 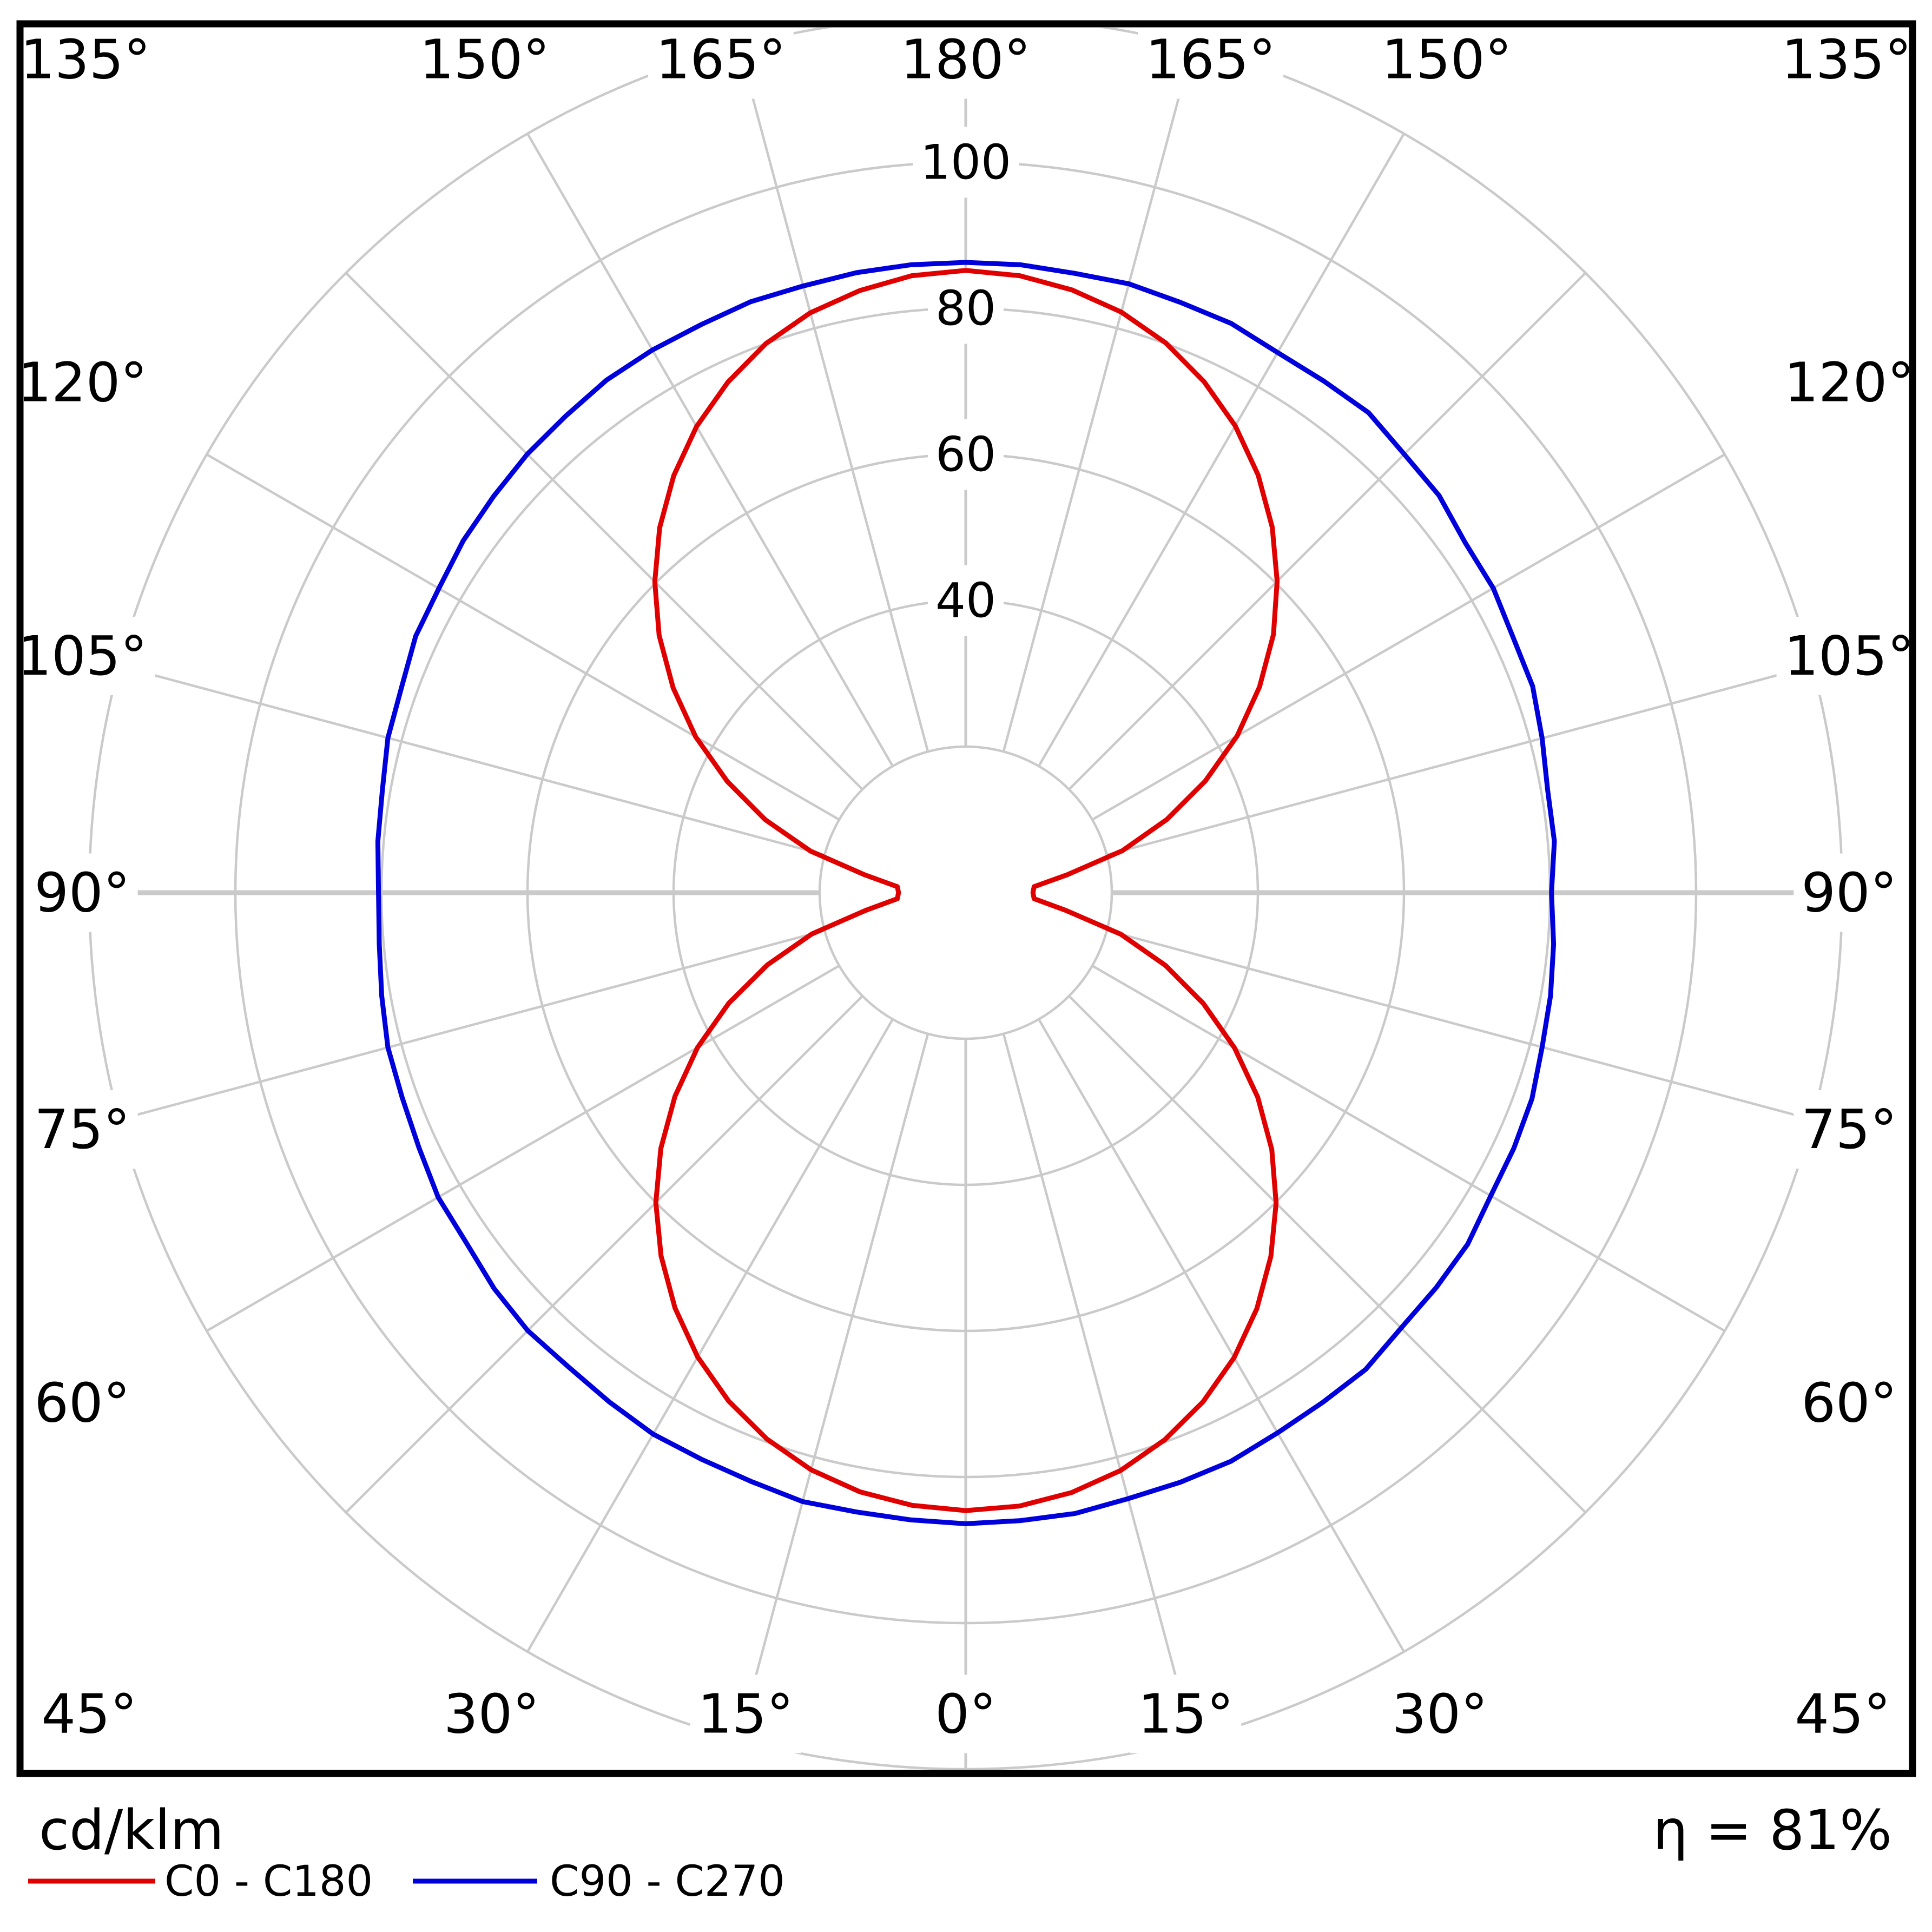 I want to click on angle-label-60-left: 60°, so click(x=82, y=1402).